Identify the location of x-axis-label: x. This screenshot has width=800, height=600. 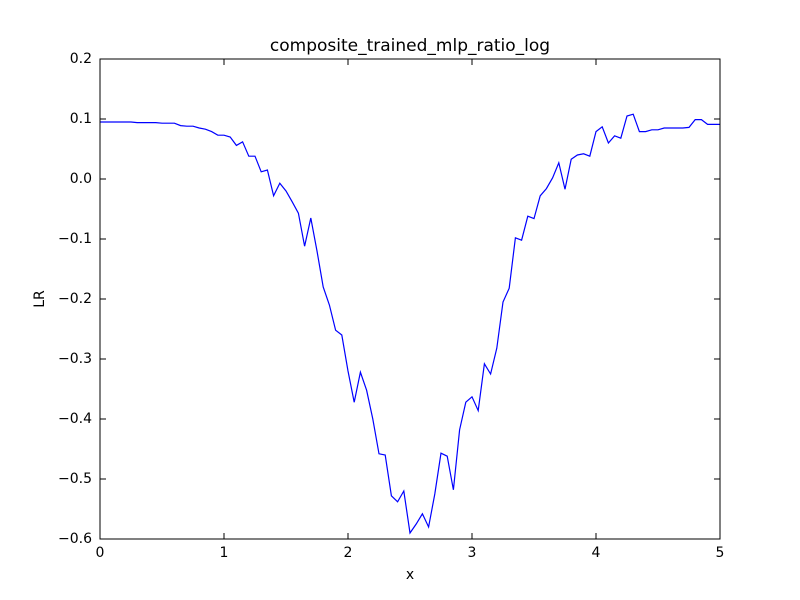
(410, 575).